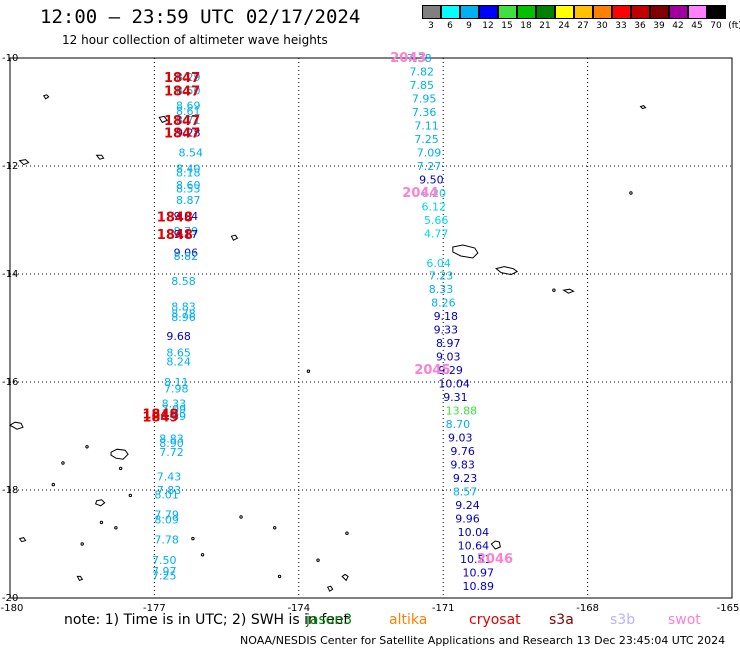  What do you see at coordinates (462, 411) in the screenshot?
I see `wave-height-value: 13.88` at bounding box center [462, 411].